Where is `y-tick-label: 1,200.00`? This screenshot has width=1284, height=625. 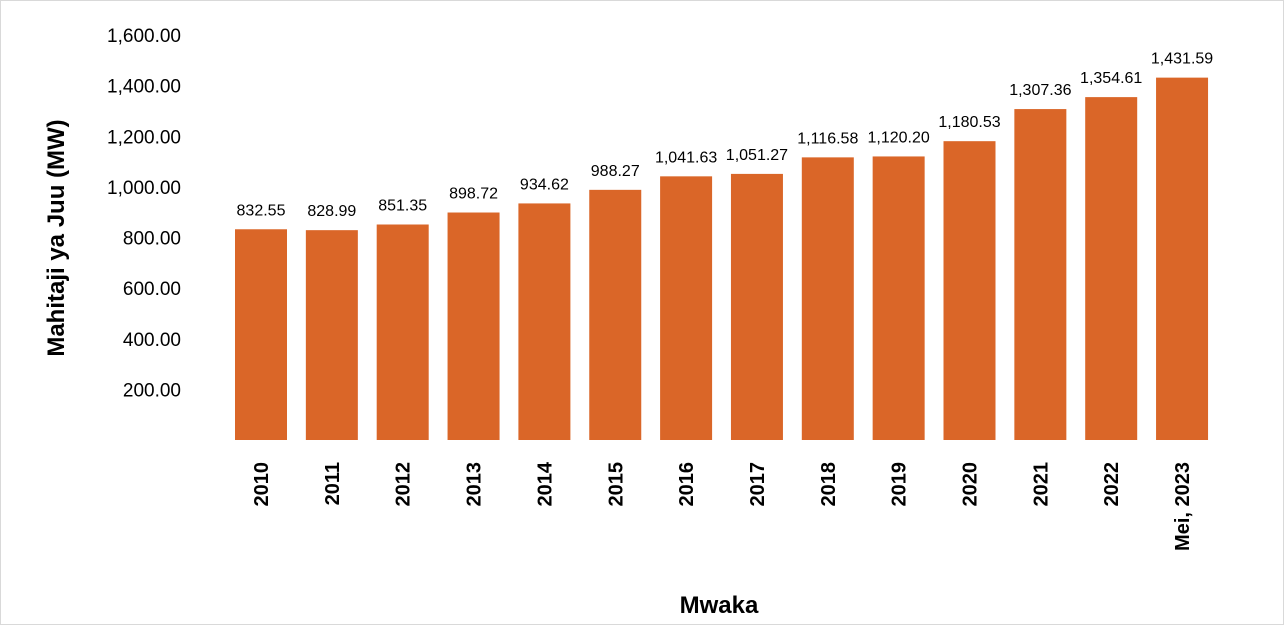 y-tick-label: 1,200.00 is located at coordinates (144, 137).